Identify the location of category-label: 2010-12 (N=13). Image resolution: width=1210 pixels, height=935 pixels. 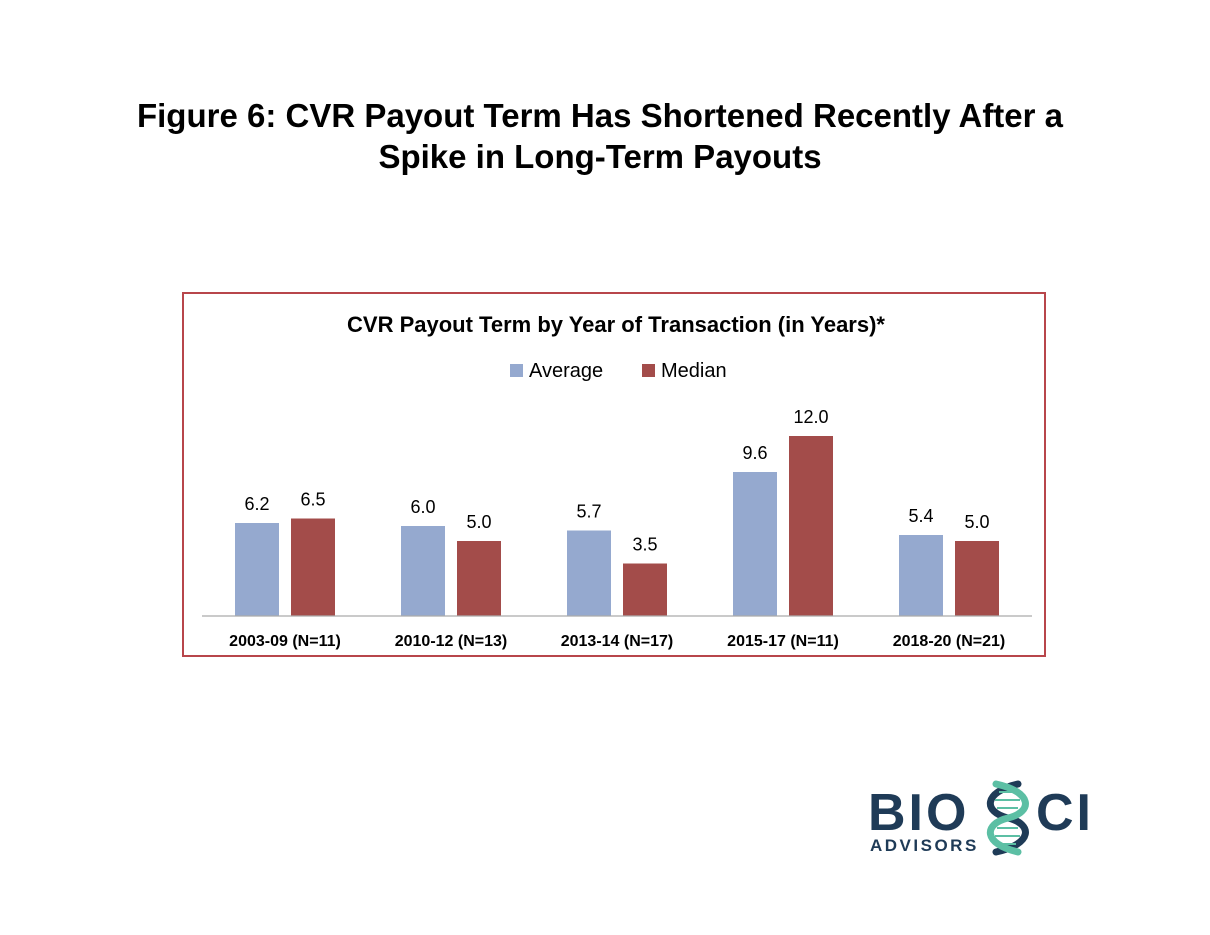
(451, 641).